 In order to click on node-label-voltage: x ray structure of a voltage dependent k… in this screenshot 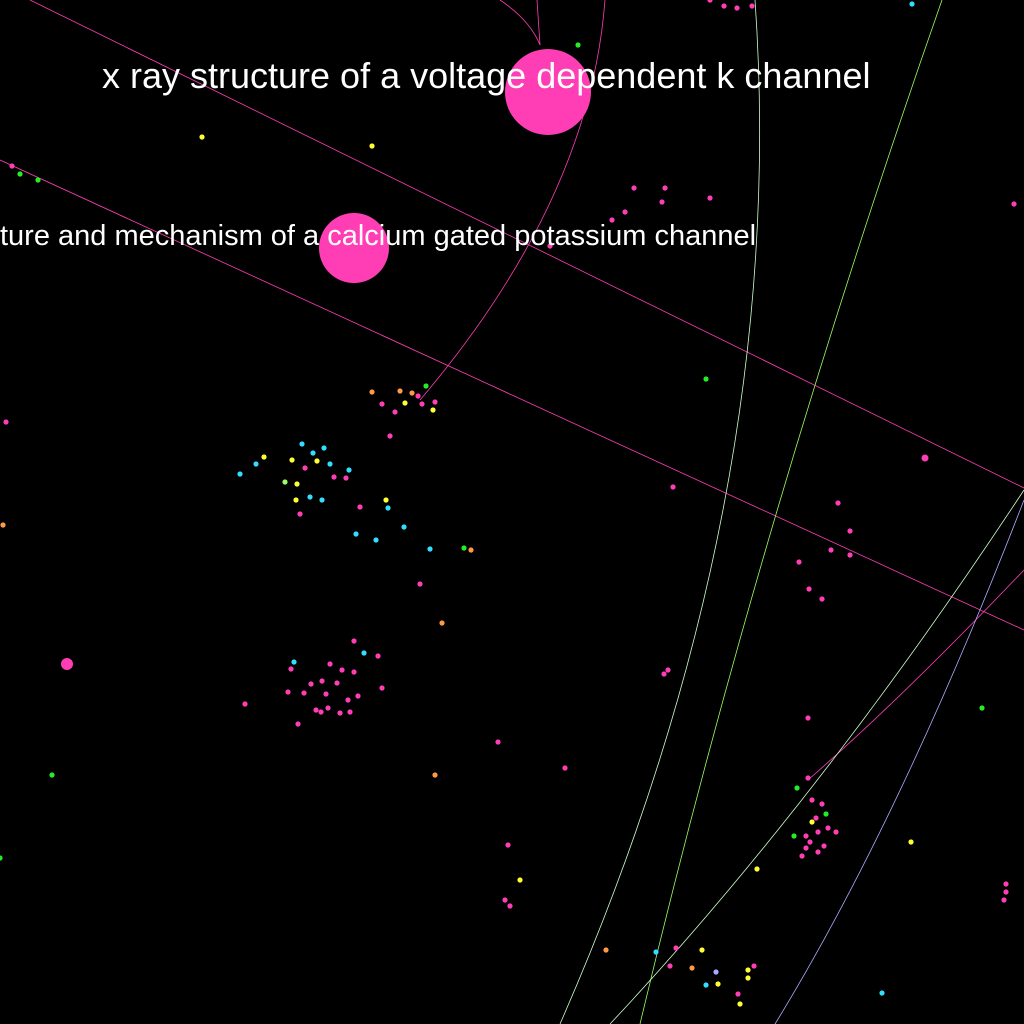, I will do `click(486, 75)`.